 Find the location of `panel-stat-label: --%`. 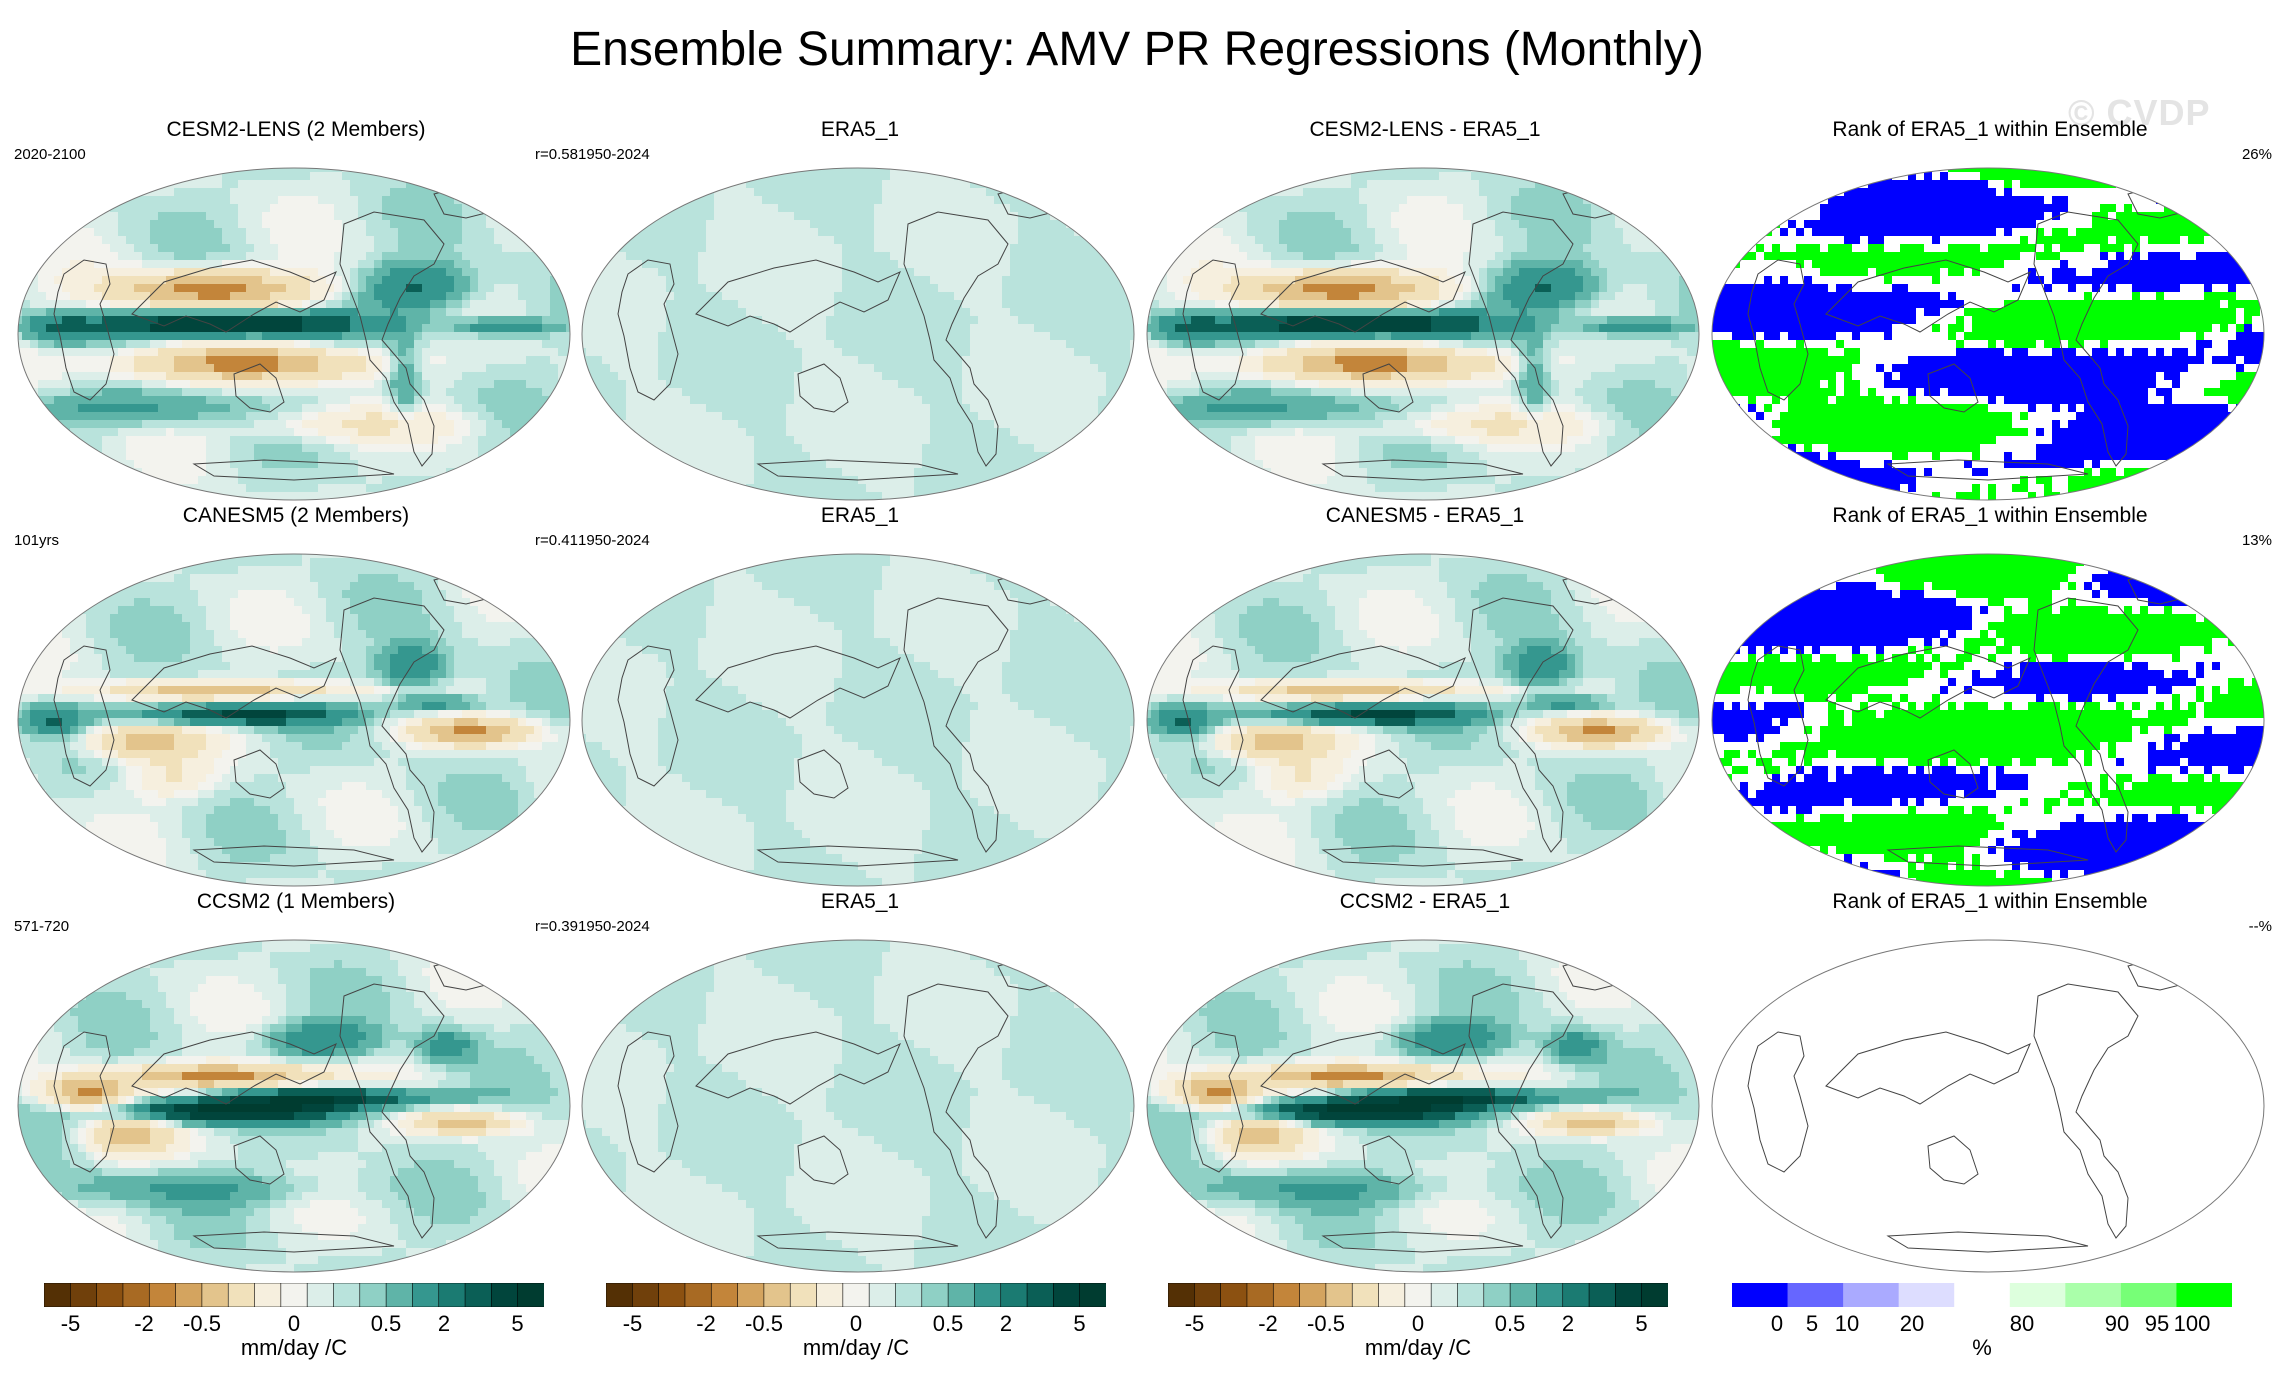

panel-stat-label: --% is located at coordinates (2260, 926).